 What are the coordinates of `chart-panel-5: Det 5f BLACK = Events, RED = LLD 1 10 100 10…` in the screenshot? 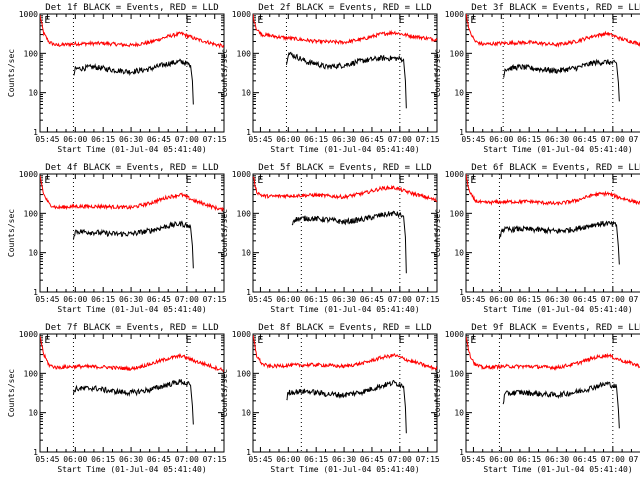 It's located at (330, 238).